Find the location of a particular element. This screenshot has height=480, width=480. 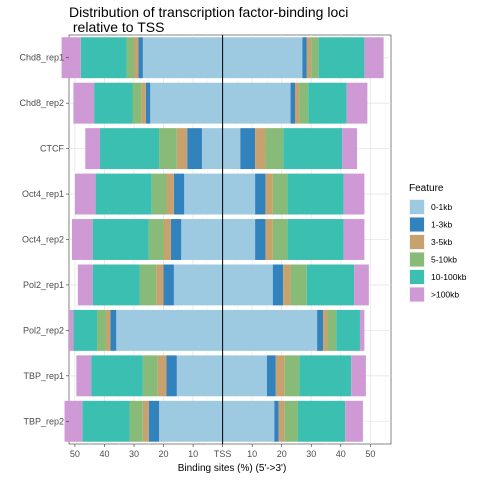

bar-upstream-3-5kb-TBP_rep2 is located at coordinates (145, 421).